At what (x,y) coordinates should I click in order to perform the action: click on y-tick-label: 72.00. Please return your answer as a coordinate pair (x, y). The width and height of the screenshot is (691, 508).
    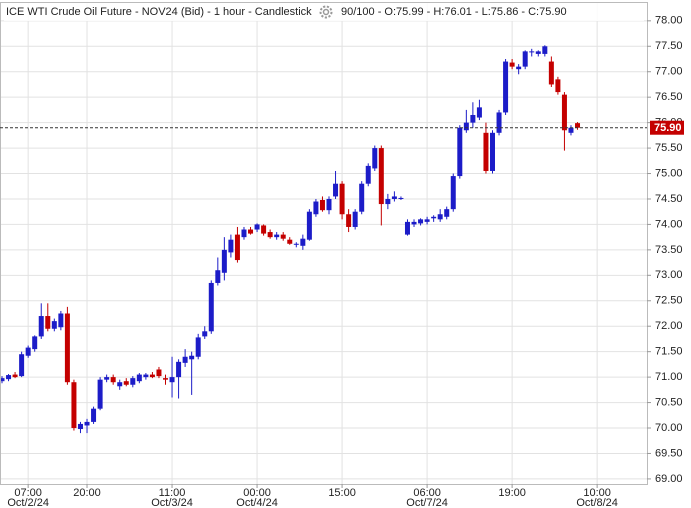
    Looking at the image, I should click on (669, 326).